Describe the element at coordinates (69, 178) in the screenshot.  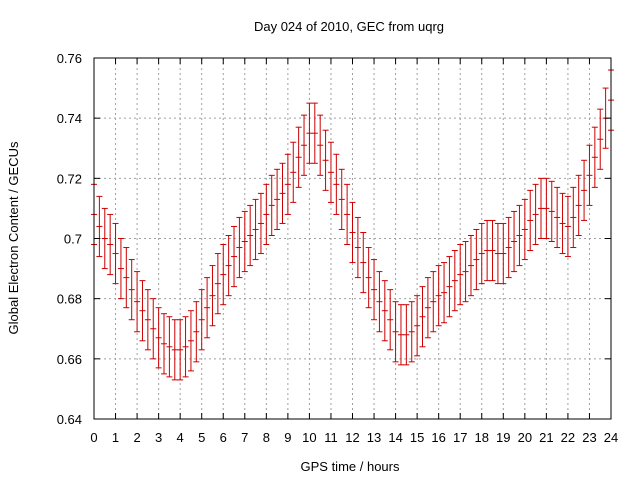
I see `y-tick-label: 0.72` at that location.